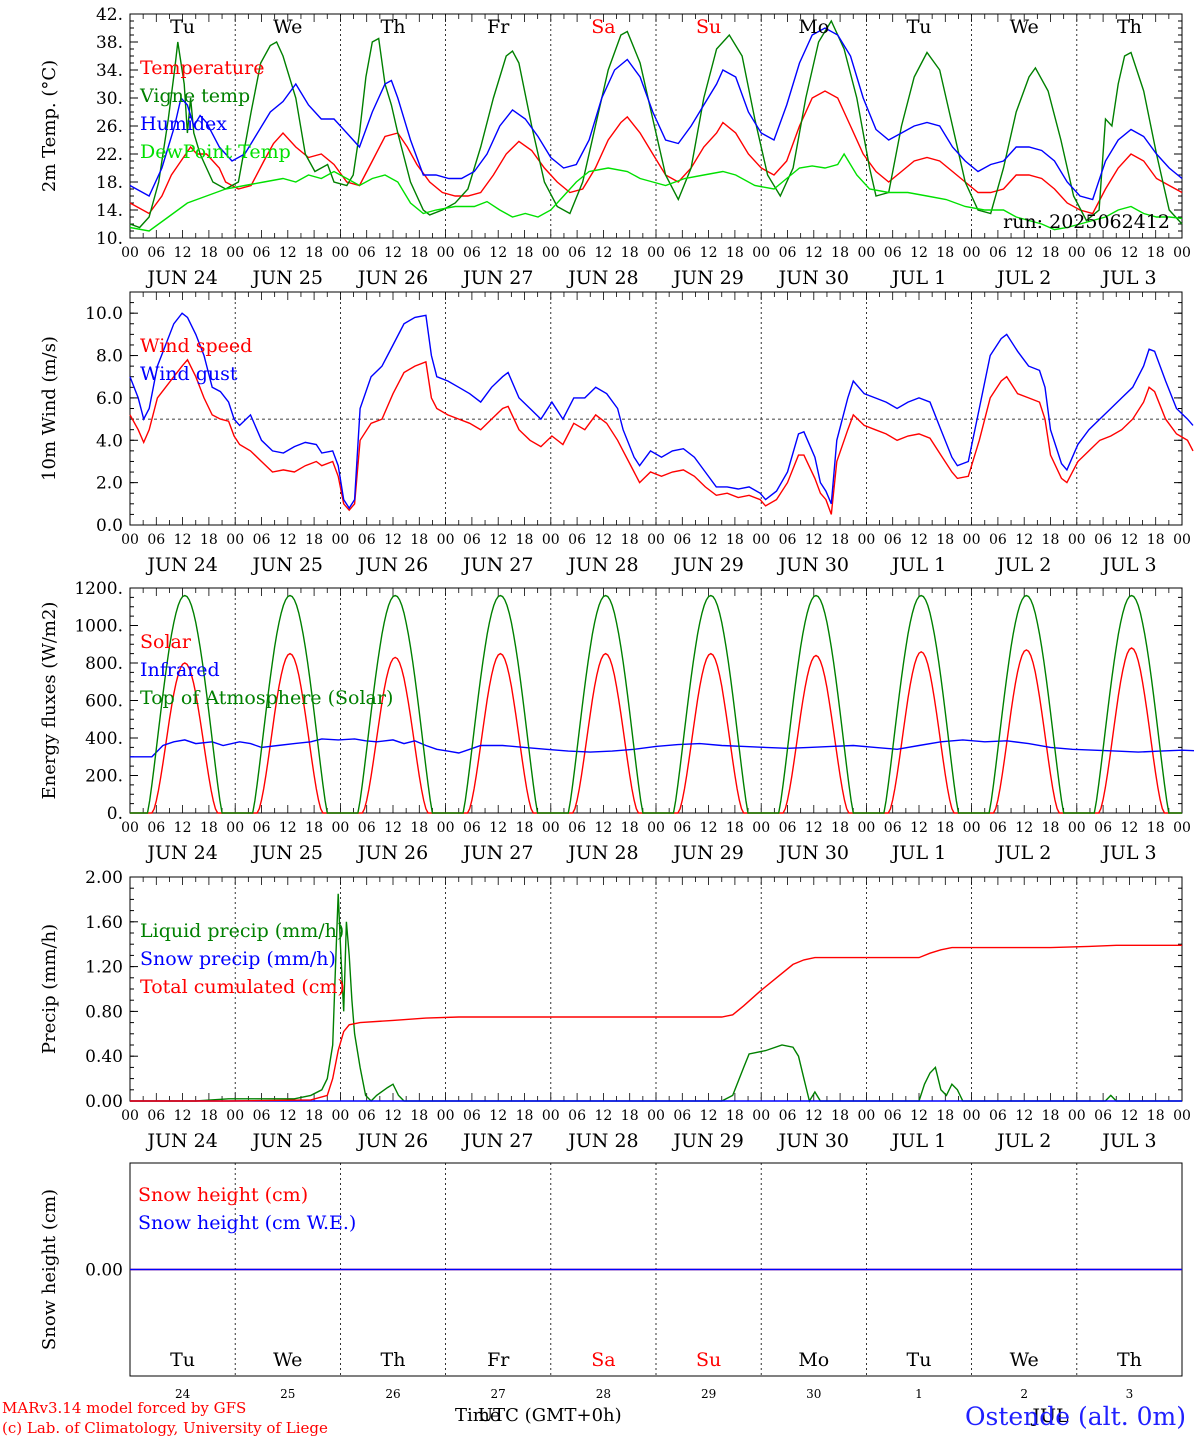  What do you see at coordinates (656, 114) in the screenshot?
I see `series-humidex` at bounding box center [656, 114].